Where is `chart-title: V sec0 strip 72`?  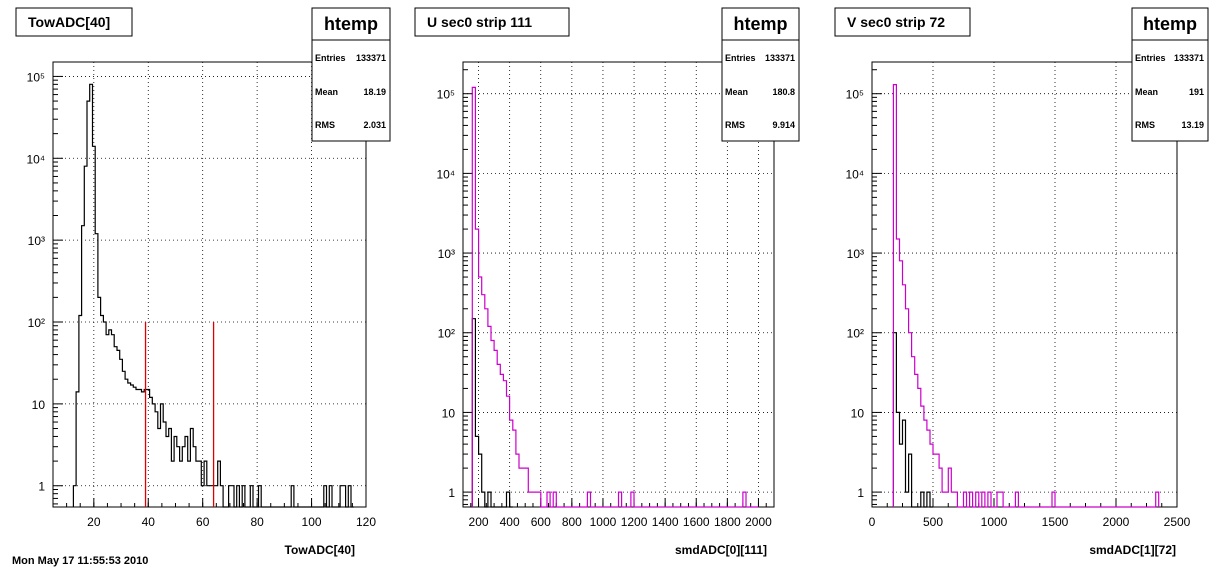 chart-title: V sec0 strip 72 is located at coordinates (896, 22).